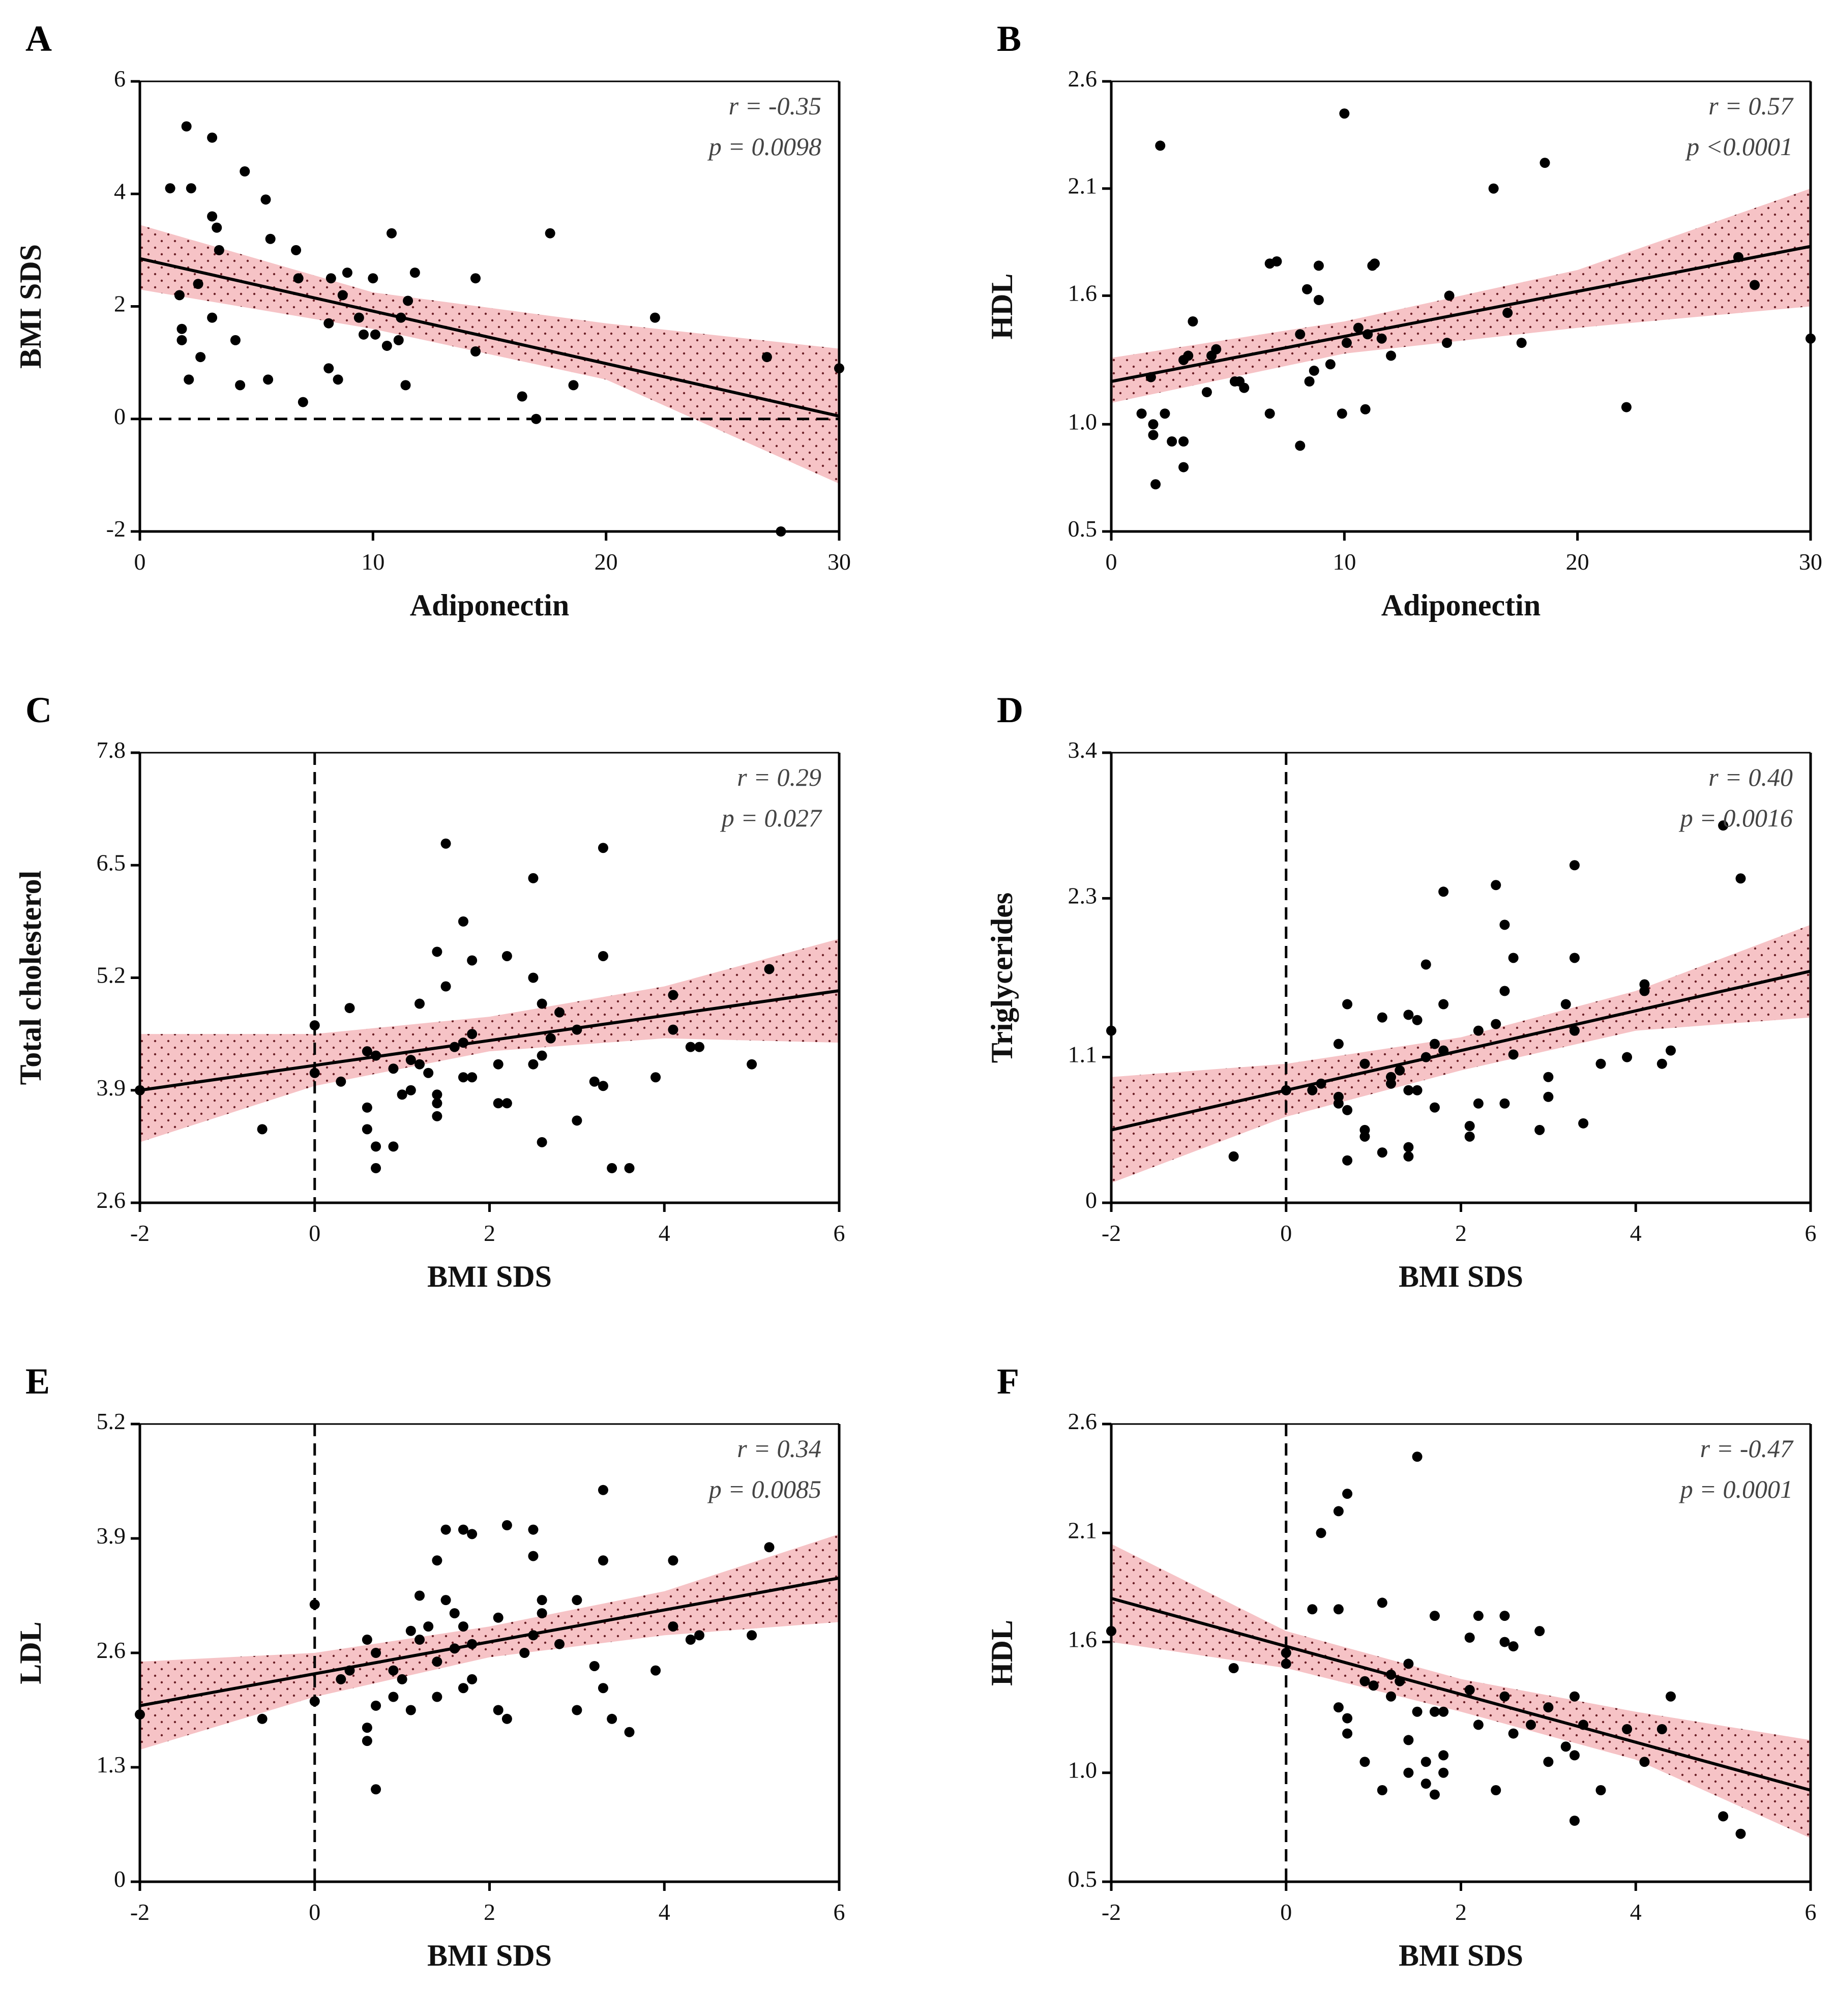 The width and height of the screenshot is (1835, 2016). What do you see at coordinates (1344, 562) in the screenshot?
I see `x-tick-label: 10` at bounding box center [1344, 562].